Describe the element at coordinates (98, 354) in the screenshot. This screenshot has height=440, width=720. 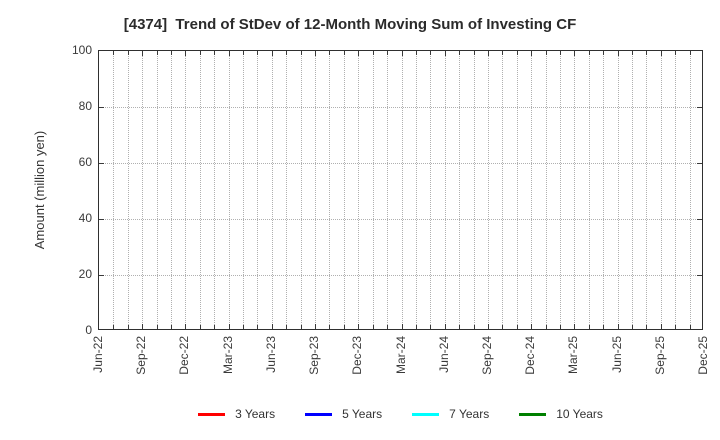
I see `x-tick-label: Jun-22` at that location.